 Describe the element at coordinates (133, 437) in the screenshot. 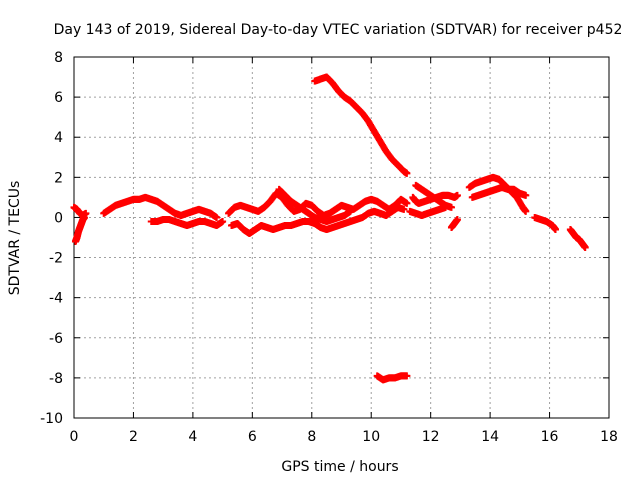

I see `x-tick-label: 2` at that location.